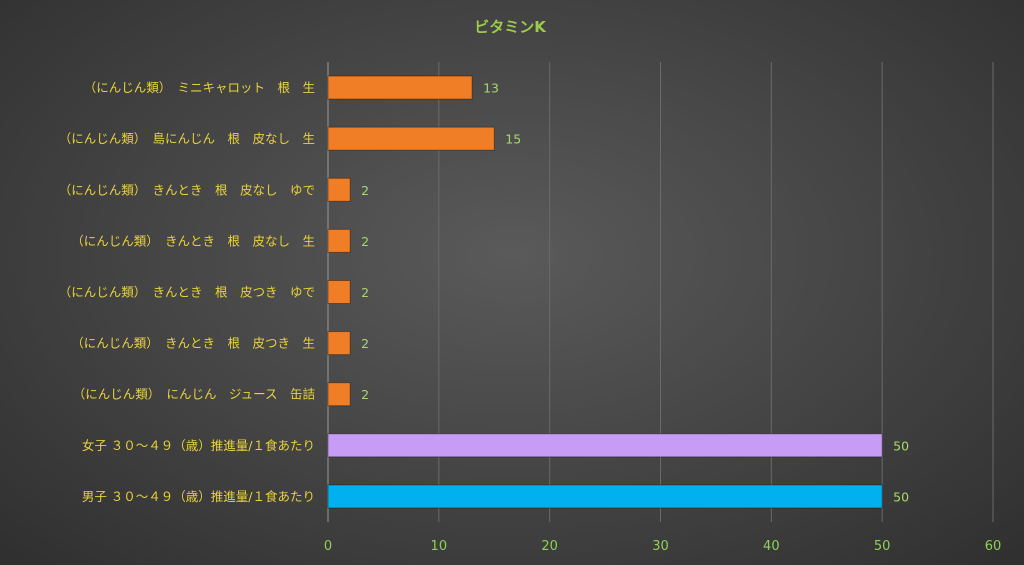 The height and width of the screenshot is (565, 1024). Describe the element at coordinates (328, 546) in the screenshot. I see `x-tick-label: 0` at that location.